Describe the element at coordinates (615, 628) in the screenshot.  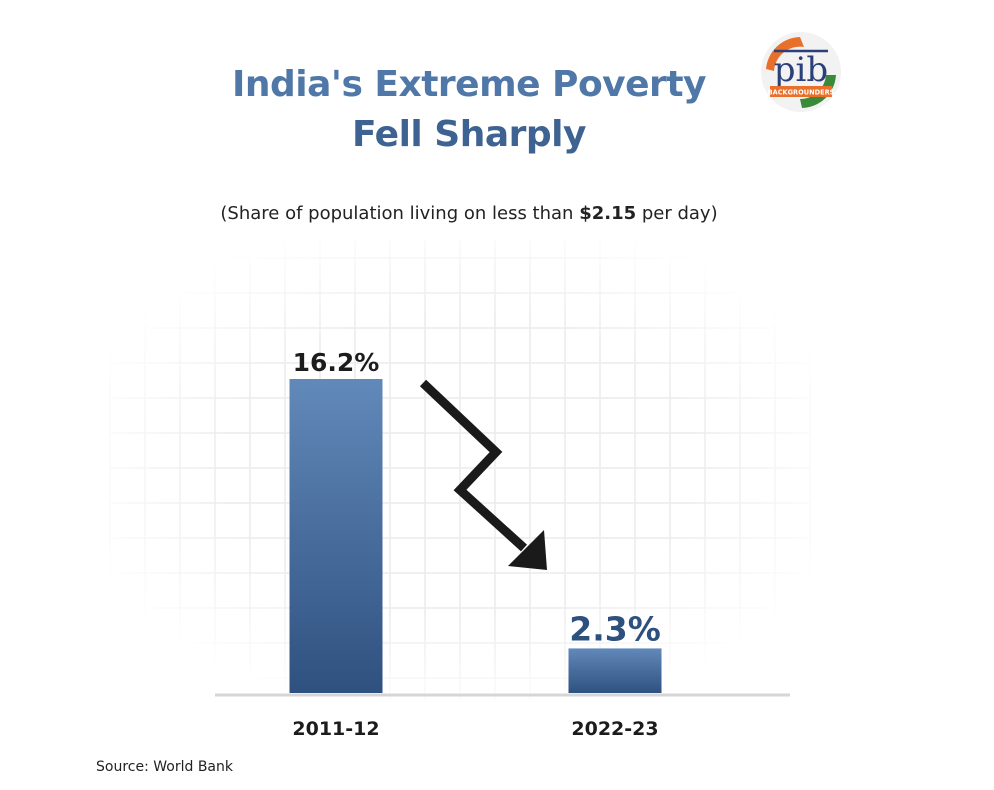
I see `value-label: 2.3%` at that location.